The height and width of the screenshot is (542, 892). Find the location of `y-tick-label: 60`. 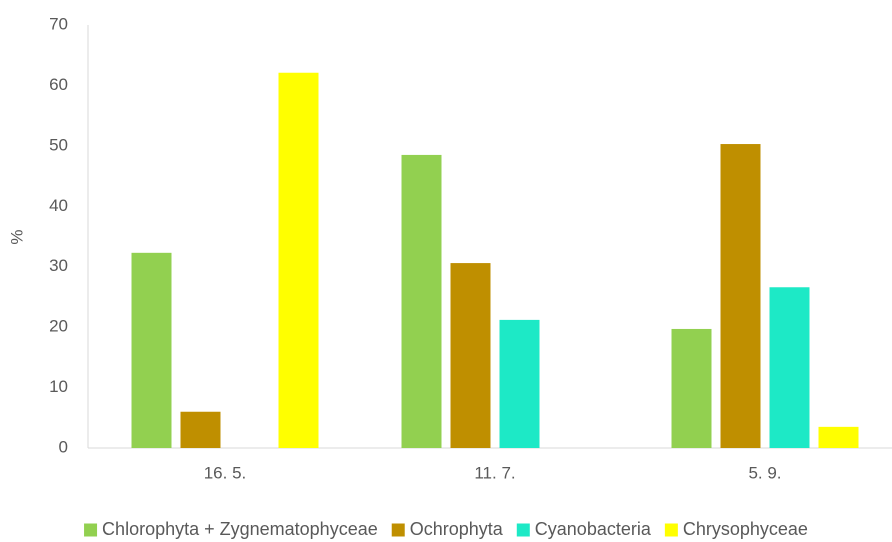

y-tick-label: 60 is located at coordinates (58, 84).